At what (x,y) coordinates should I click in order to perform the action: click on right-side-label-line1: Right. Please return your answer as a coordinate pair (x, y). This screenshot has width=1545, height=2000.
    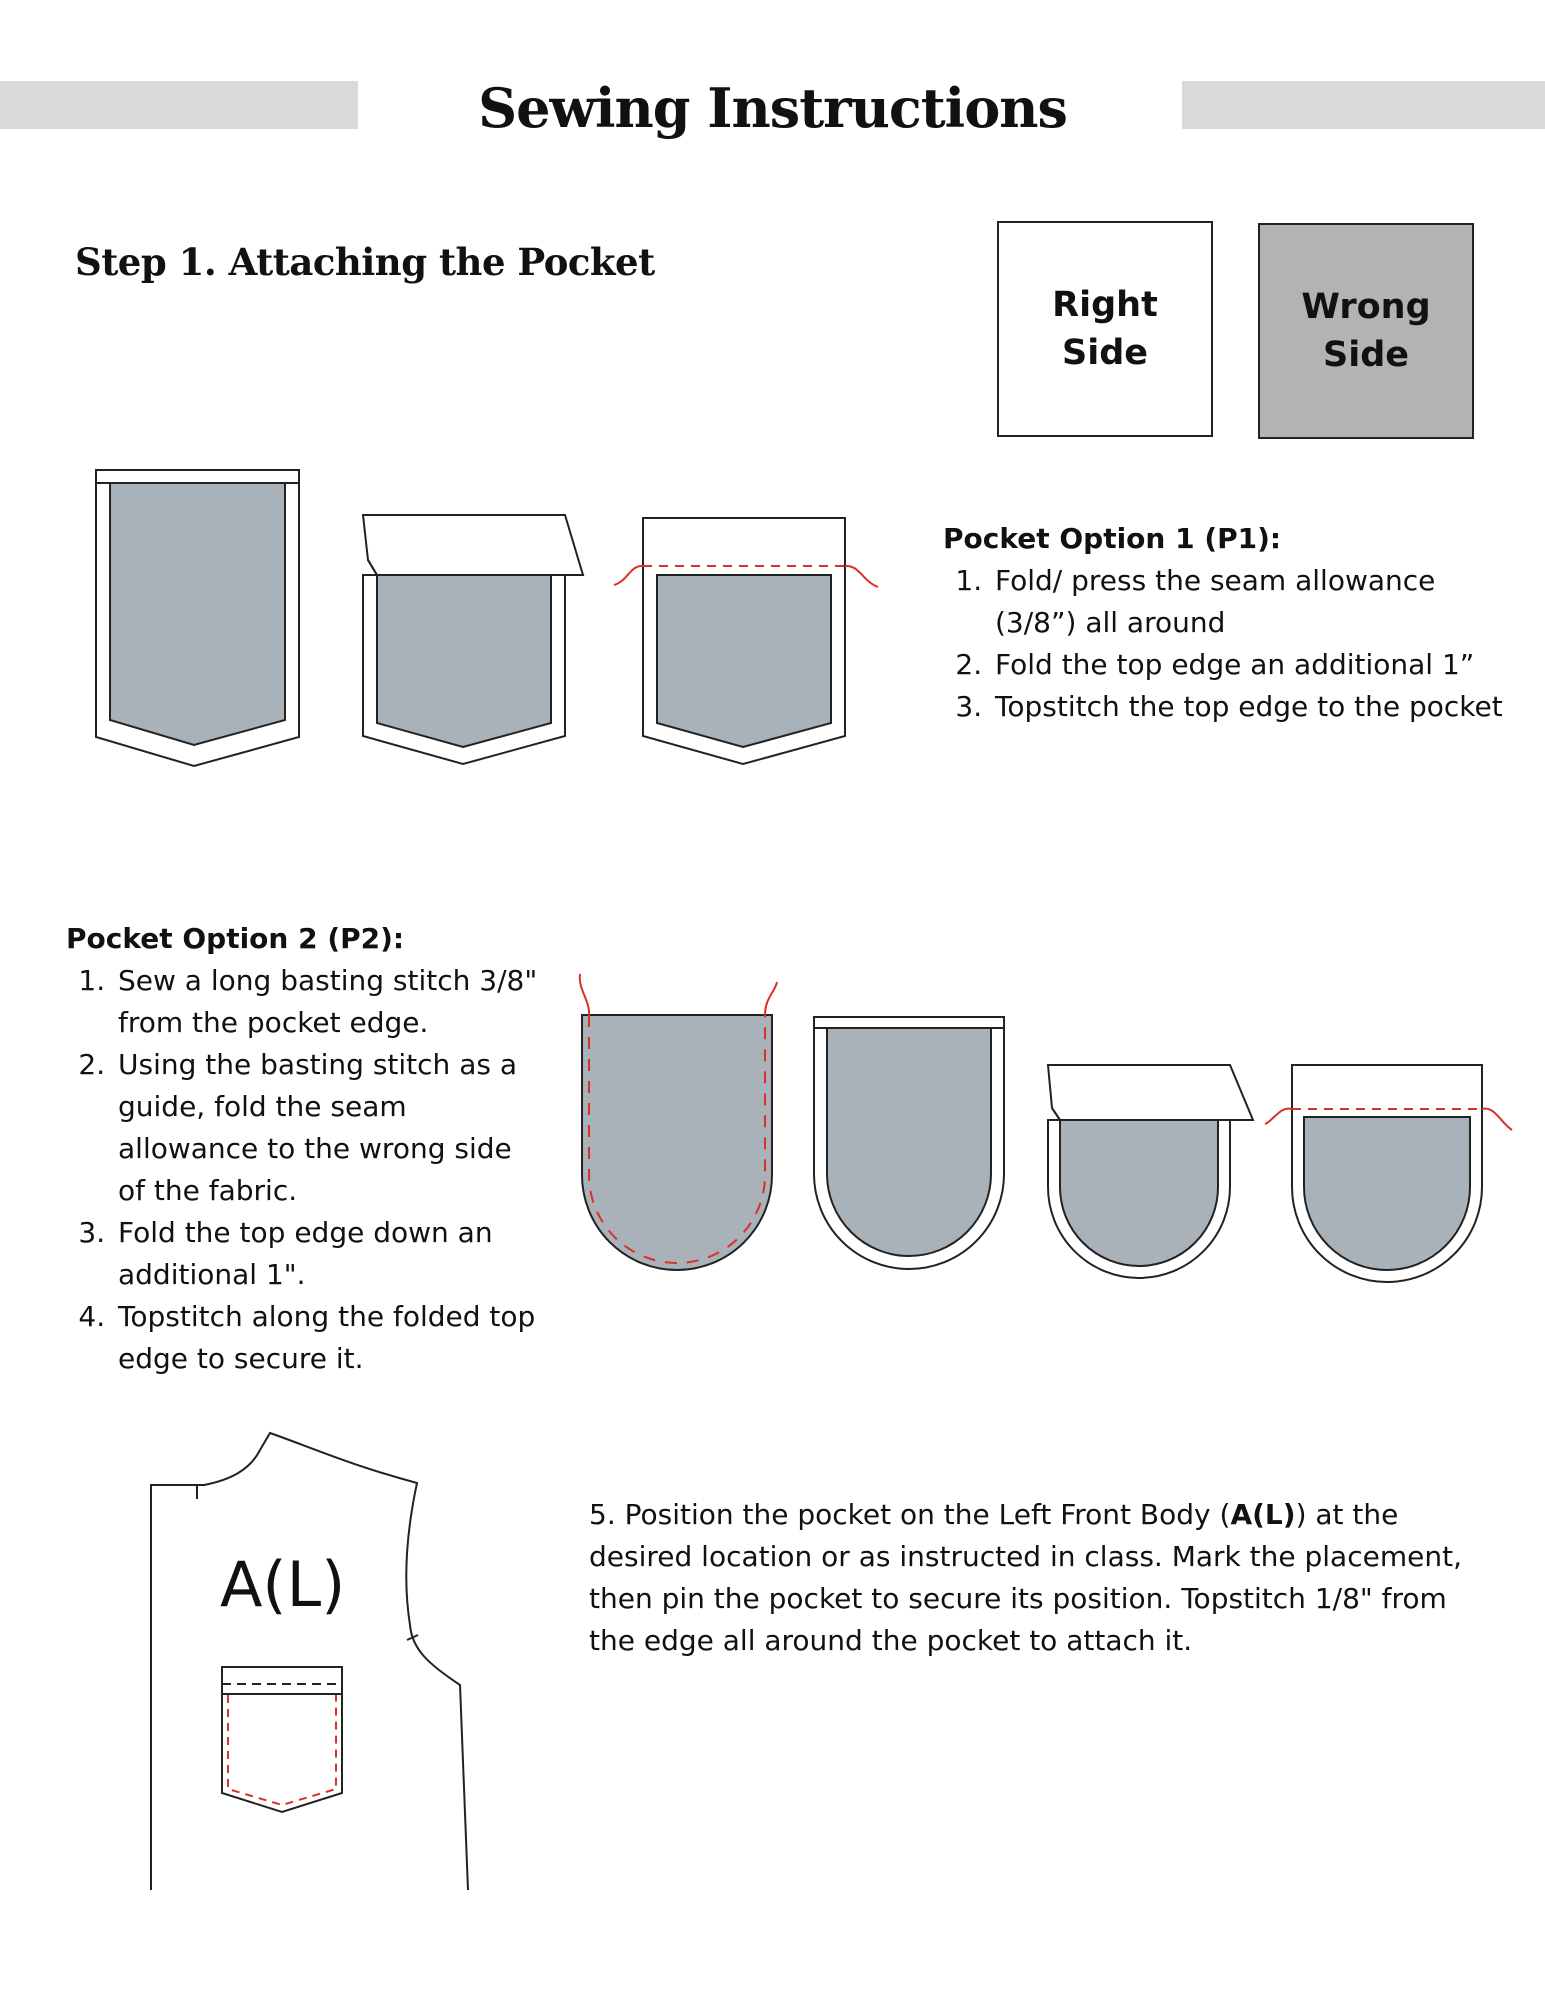
    Looking at the image, I should click on (1105, 305).